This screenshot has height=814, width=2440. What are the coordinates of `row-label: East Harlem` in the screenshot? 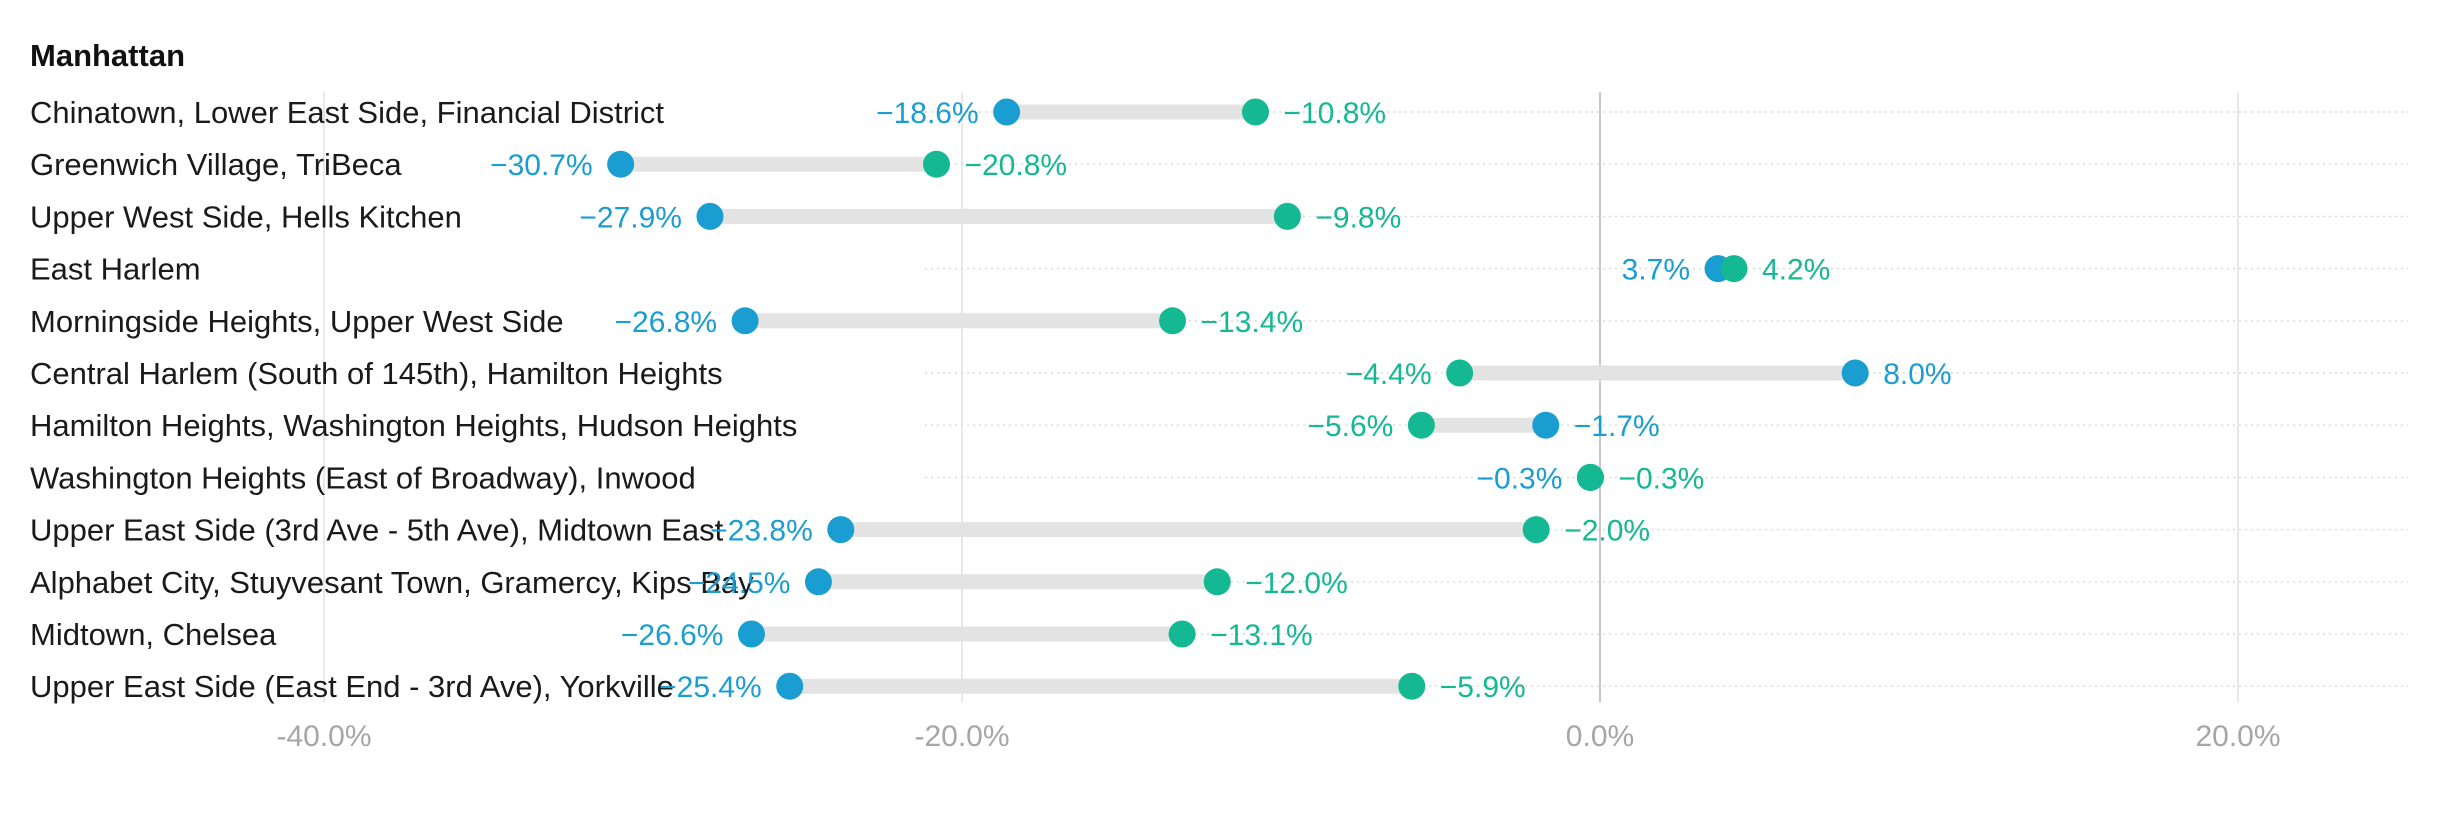 It's located at (115, 269).